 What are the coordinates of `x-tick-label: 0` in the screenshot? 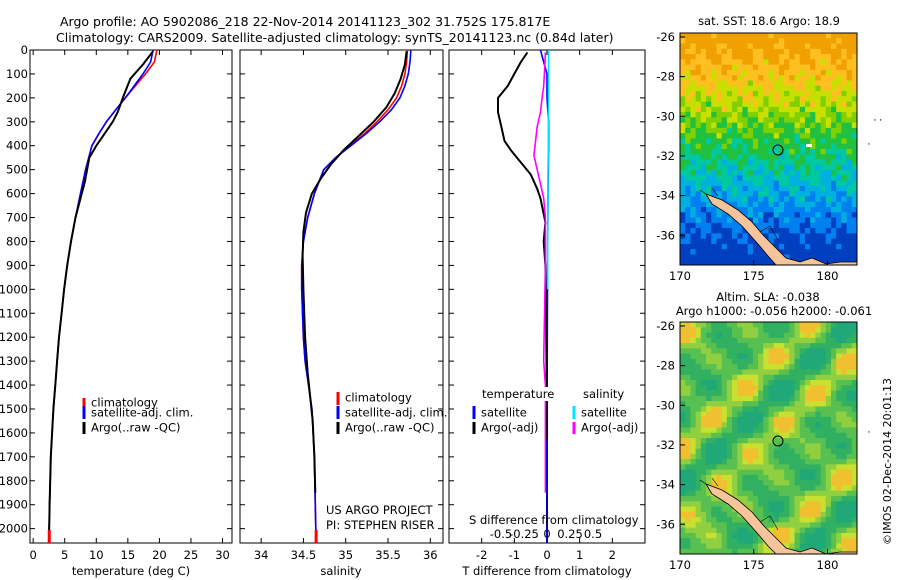 It's located at (32, 555).